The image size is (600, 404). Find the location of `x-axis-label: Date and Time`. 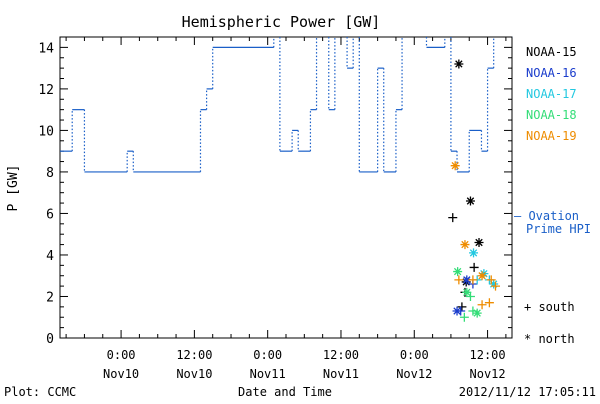

x-axis-label: Date and Time is located at coordinates (285, 392).